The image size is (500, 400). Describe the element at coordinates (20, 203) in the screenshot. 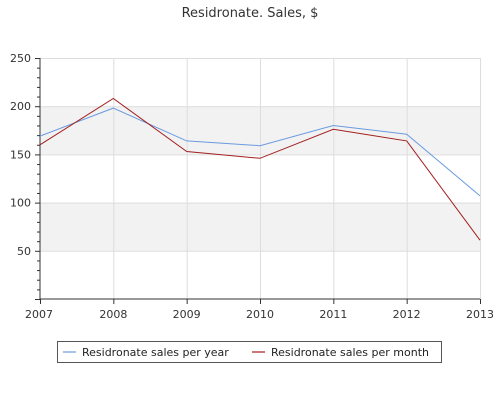

I see `y-tick-label: 100` at that location.